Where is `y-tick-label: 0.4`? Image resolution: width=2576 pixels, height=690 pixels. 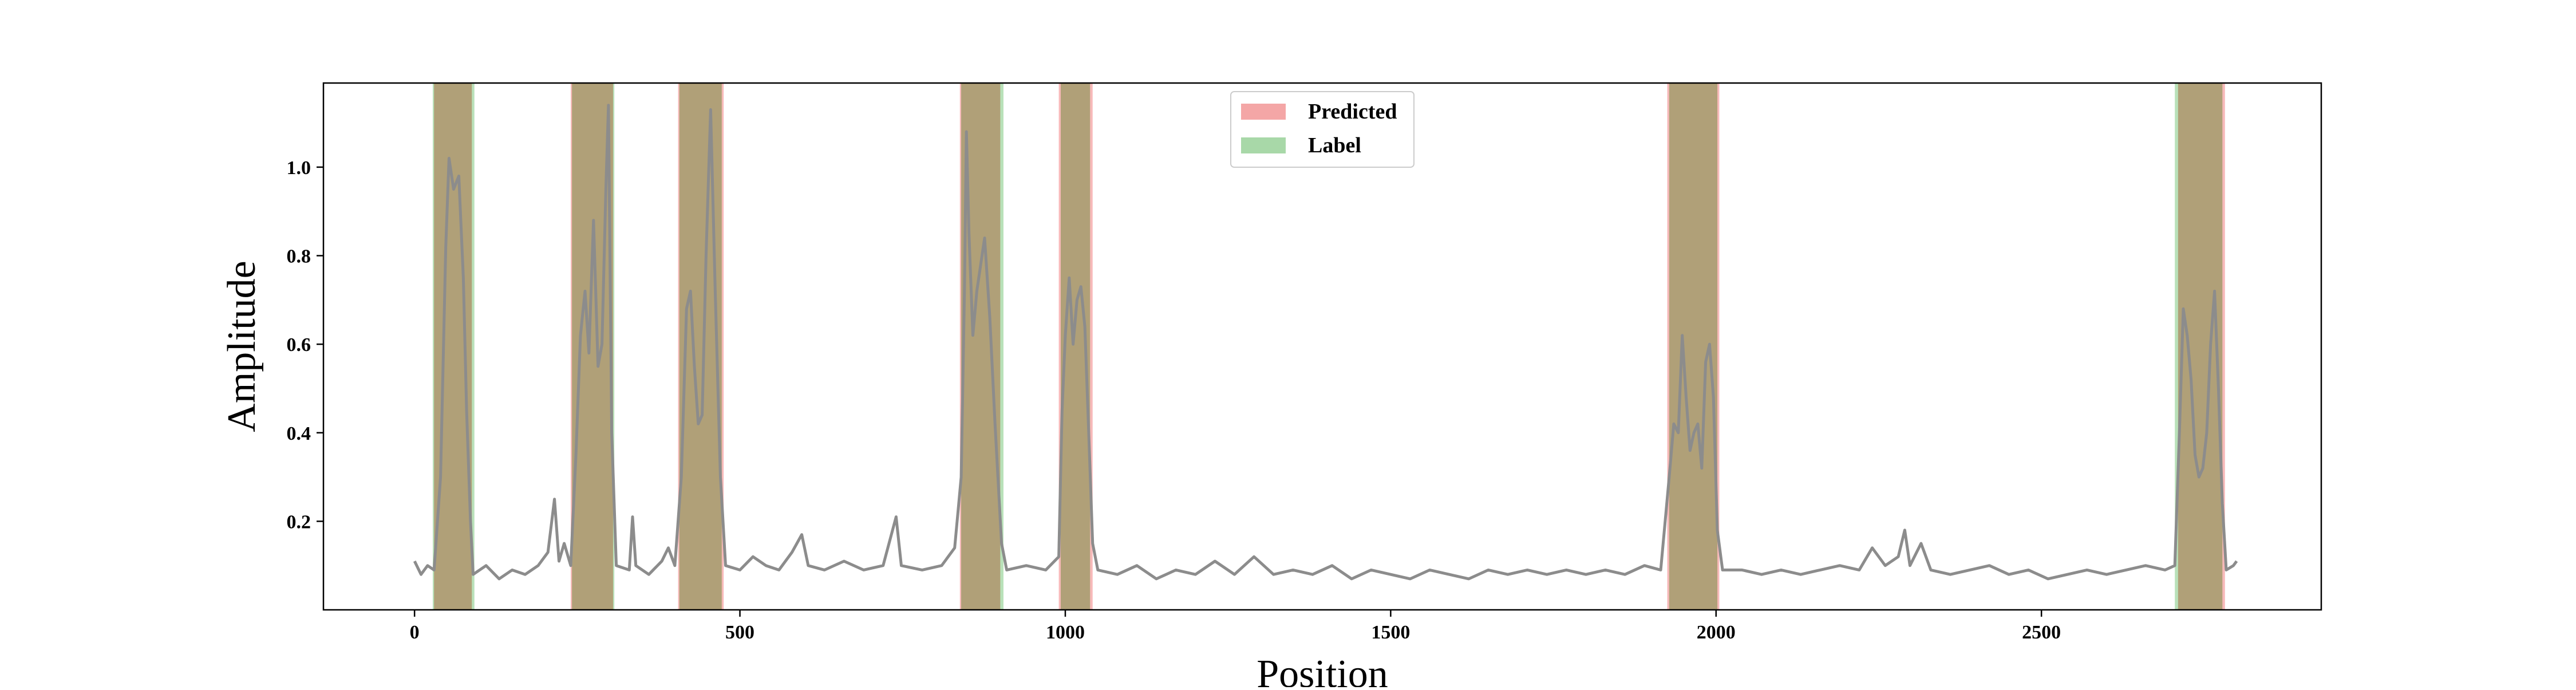 y-tick-label: 0.4 is located at coordinates (299, 433).